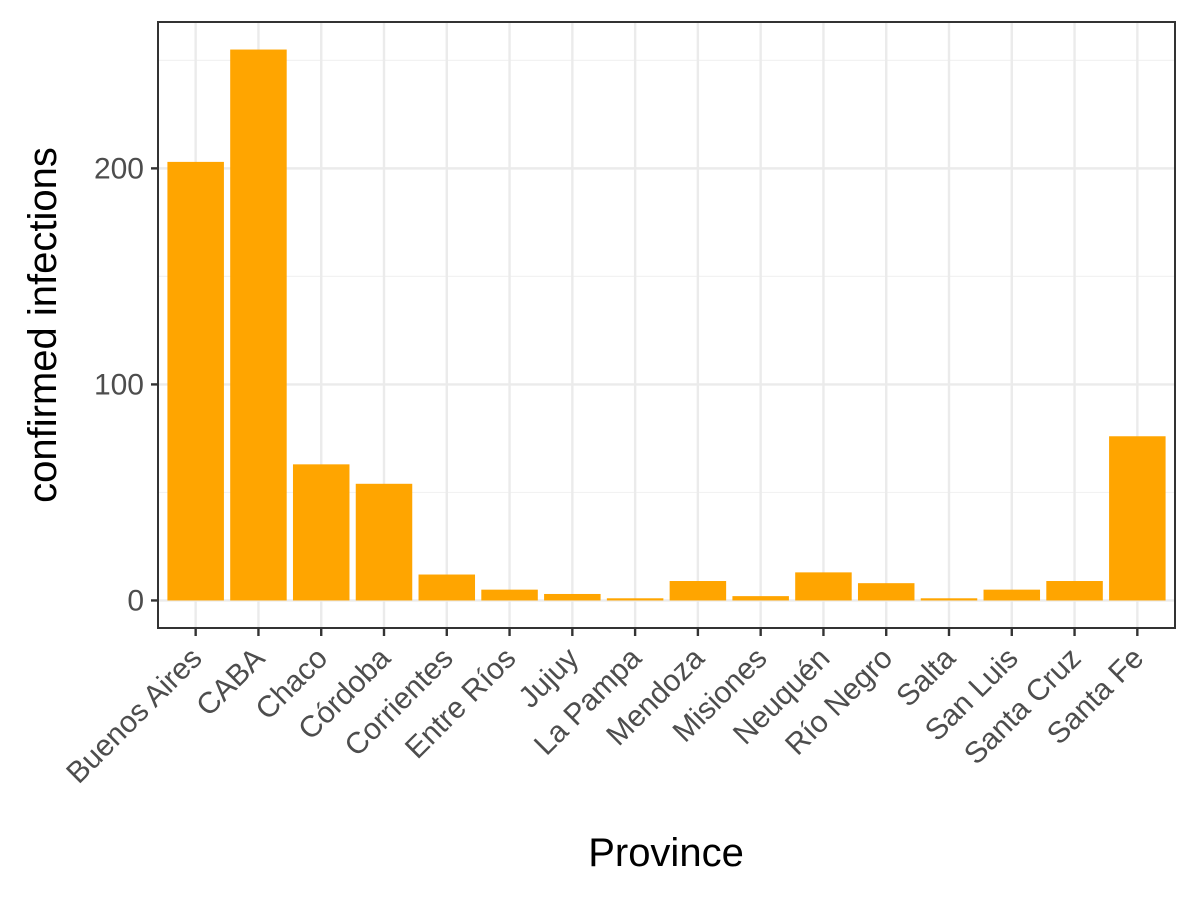 This screenshot has height=900, width=1200. I want to click on y-tick-label: 100, so click(119, 384).